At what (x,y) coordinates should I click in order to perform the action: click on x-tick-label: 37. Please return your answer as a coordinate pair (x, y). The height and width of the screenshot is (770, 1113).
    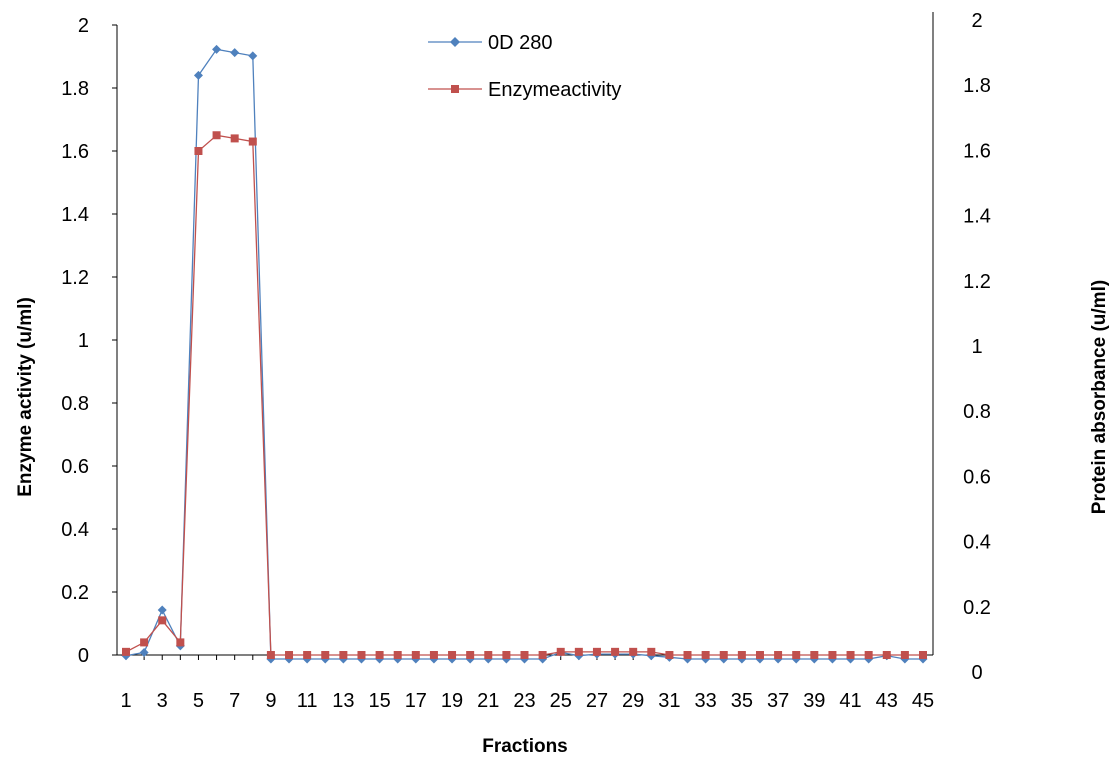
    Looking at the image, I should click on (778, 701).